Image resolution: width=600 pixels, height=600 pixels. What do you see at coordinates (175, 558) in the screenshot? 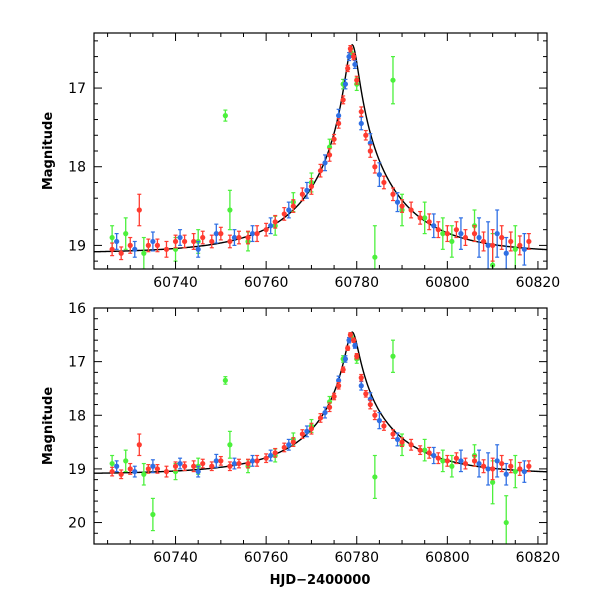
I see `bottom-x-tick-label: 60740` at bounding box center [175, 558].